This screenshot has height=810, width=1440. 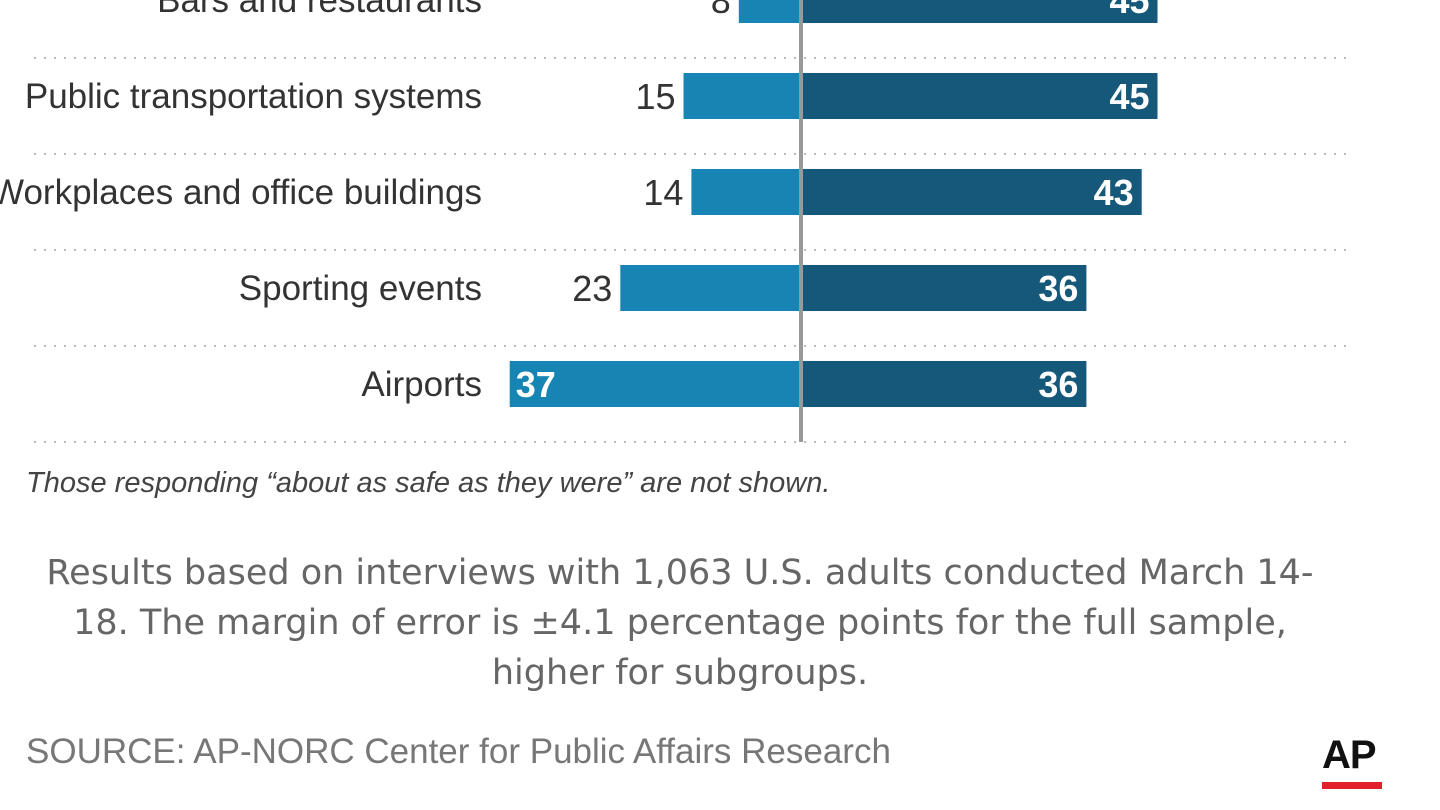 What do you see at coordinates (241, 192) in the screenshot?
I see `category-label: Workplaces and office buildings` at bounding box center [241, 192].